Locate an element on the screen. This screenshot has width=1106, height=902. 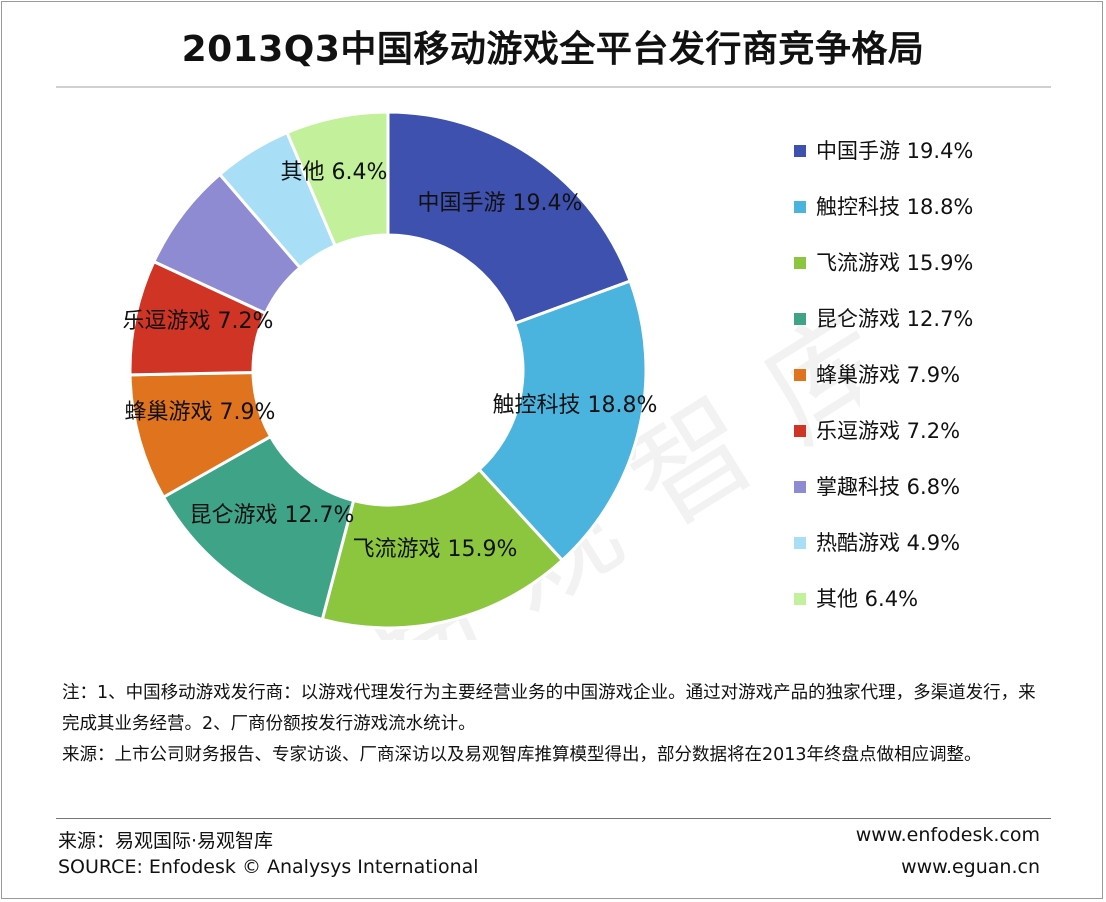
slice-label: 乐逗游戏 7.2% is located at coordinates (198, 321).